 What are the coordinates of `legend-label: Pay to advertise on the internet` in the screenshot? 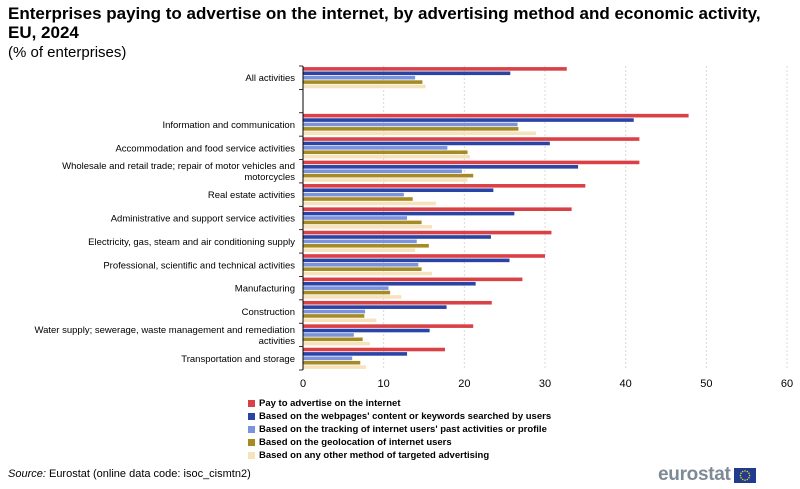 It's located at (330, 403).